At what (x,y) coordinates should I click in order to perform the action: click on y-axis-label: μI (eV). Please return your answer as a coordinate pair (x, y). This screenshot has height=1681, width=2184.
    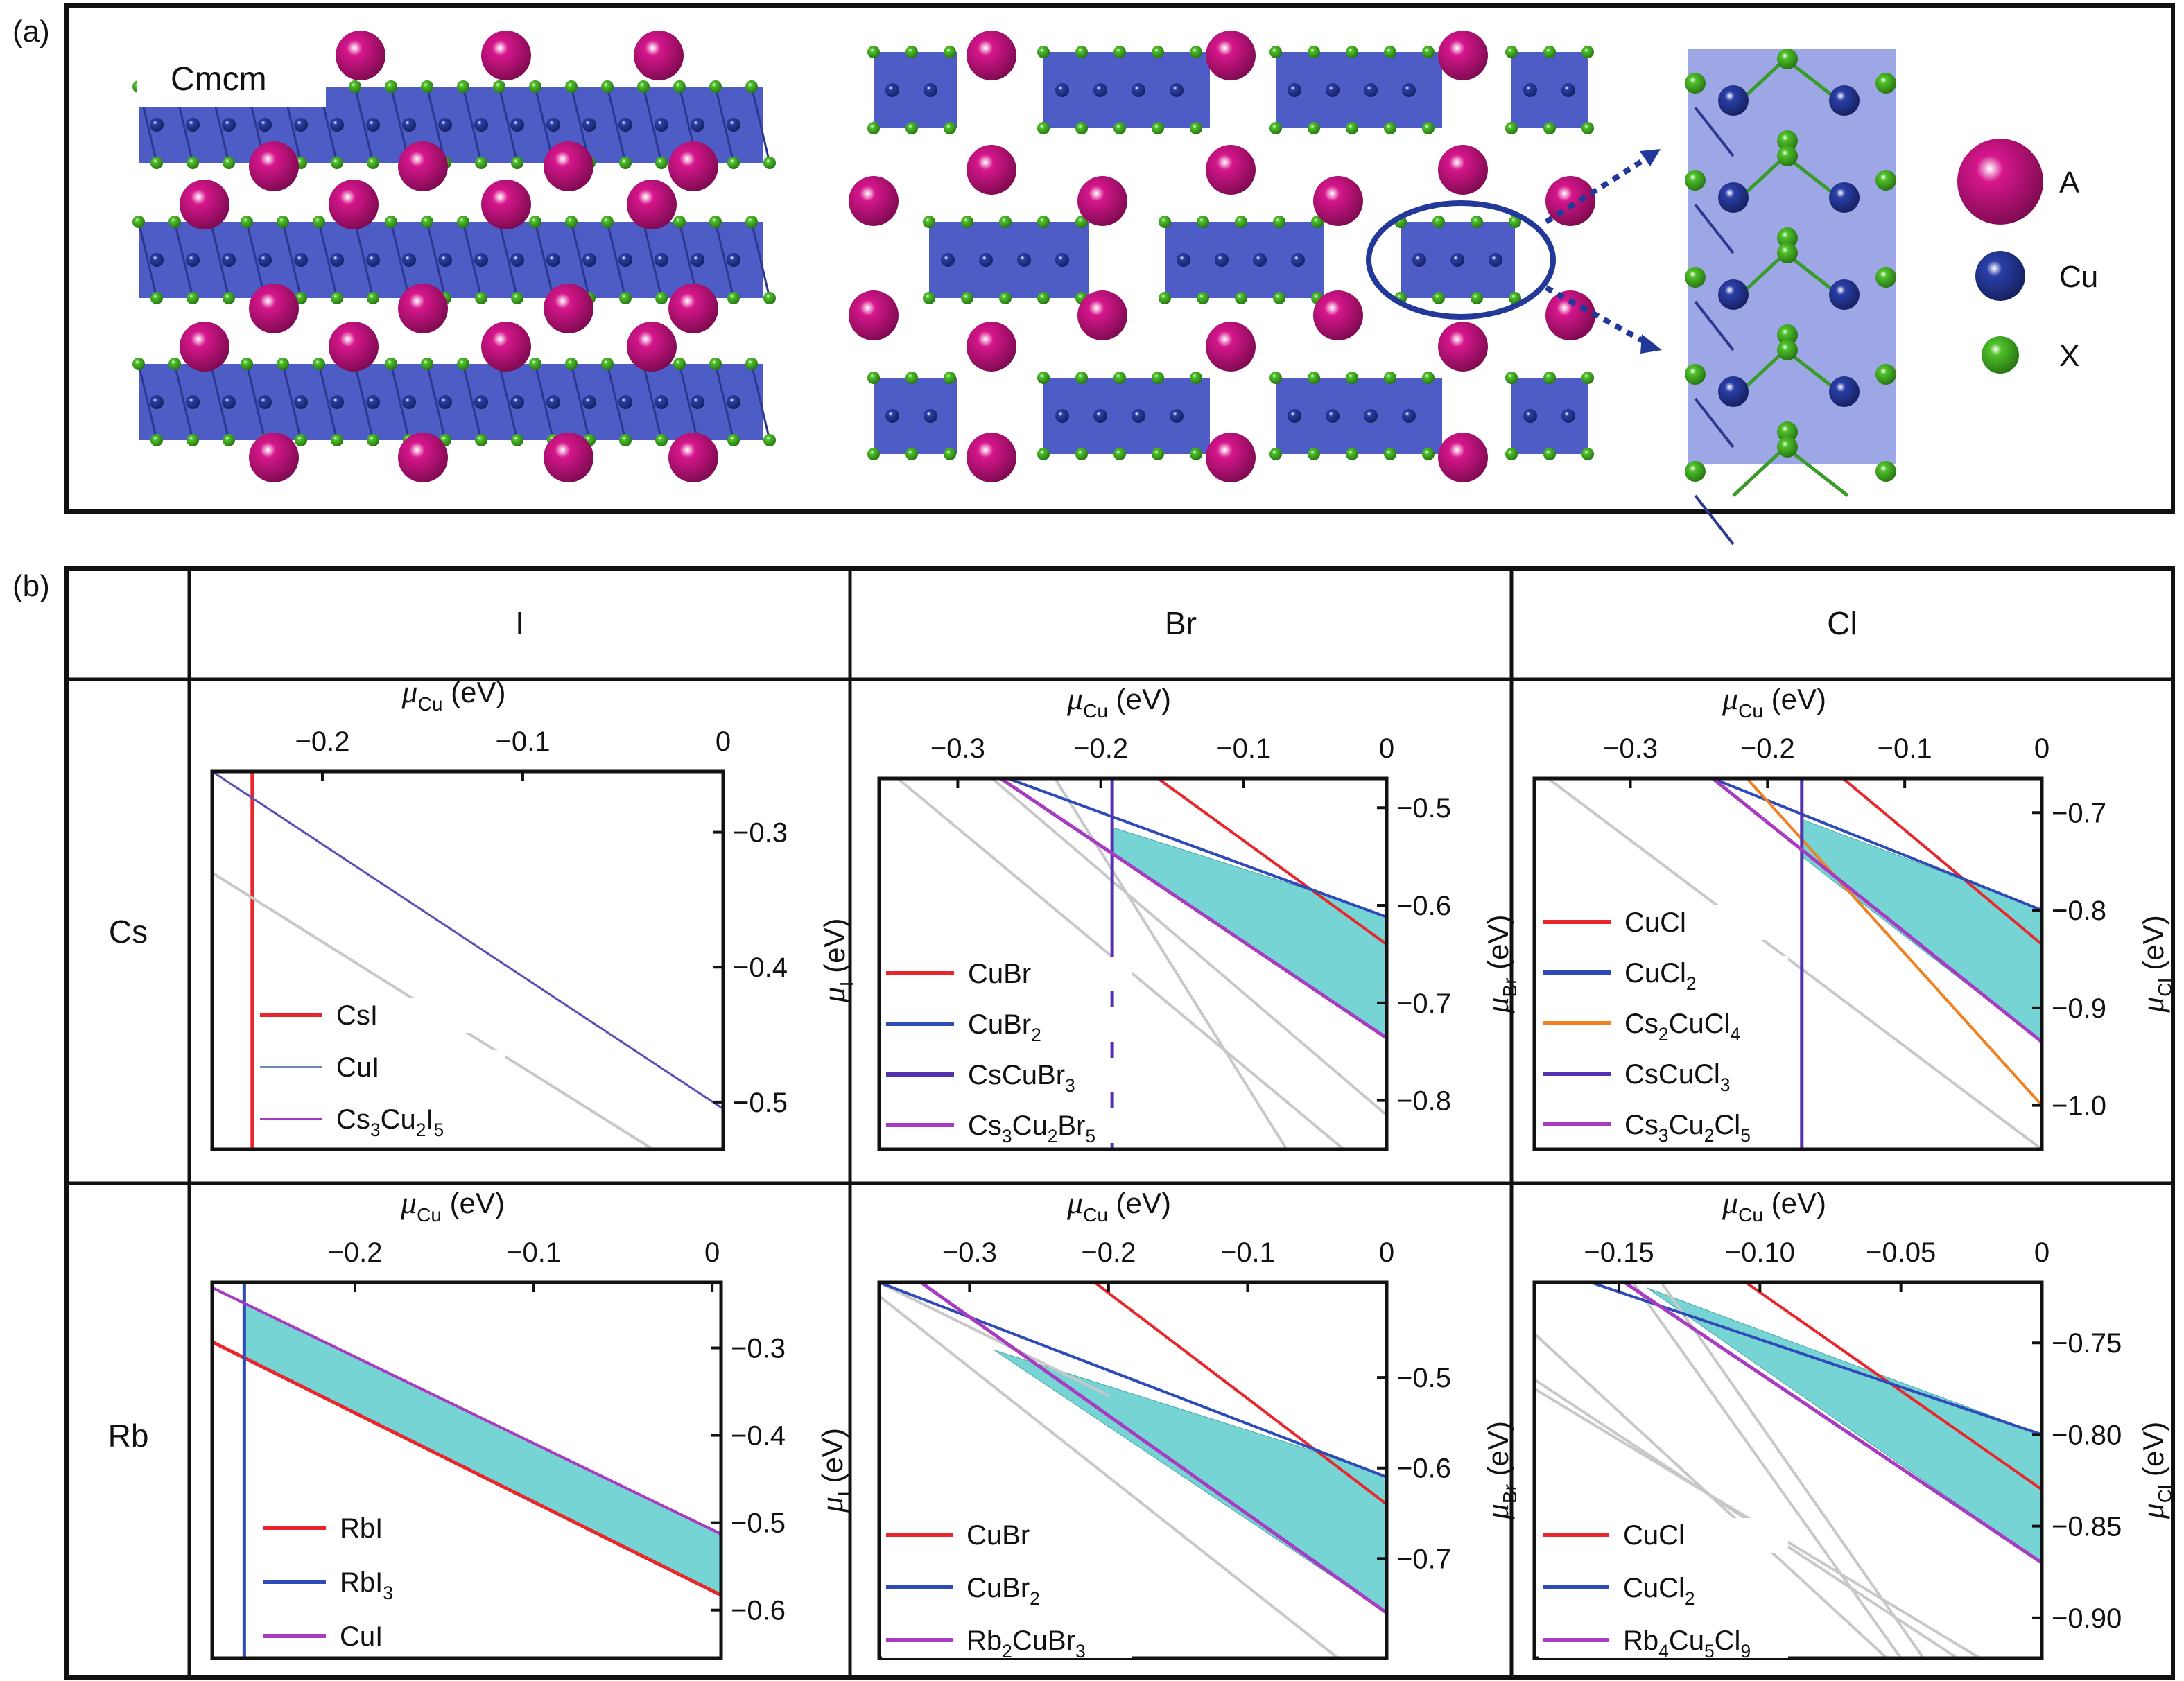
    Looking at the image, I should click on (836, 961).